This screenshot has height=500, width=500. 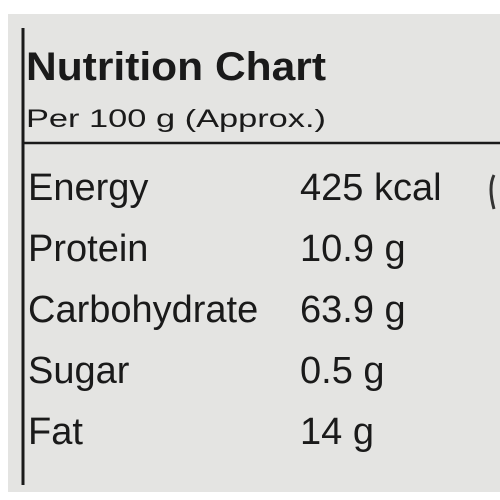 I want to click on subtitle: Per 100 g (Approx.), so click(x=176, y=119).